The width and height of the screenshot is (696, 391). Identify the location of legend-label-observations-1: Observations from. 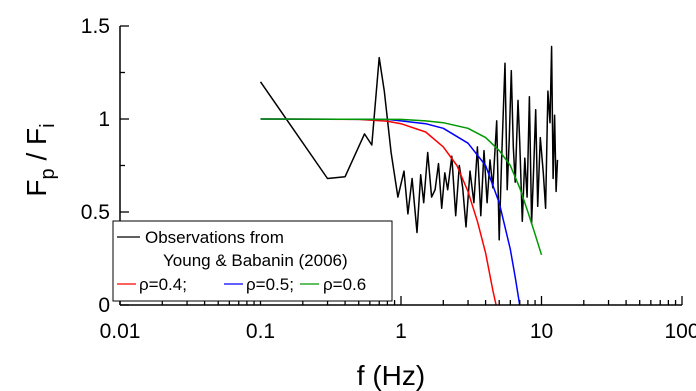
(214, 237).